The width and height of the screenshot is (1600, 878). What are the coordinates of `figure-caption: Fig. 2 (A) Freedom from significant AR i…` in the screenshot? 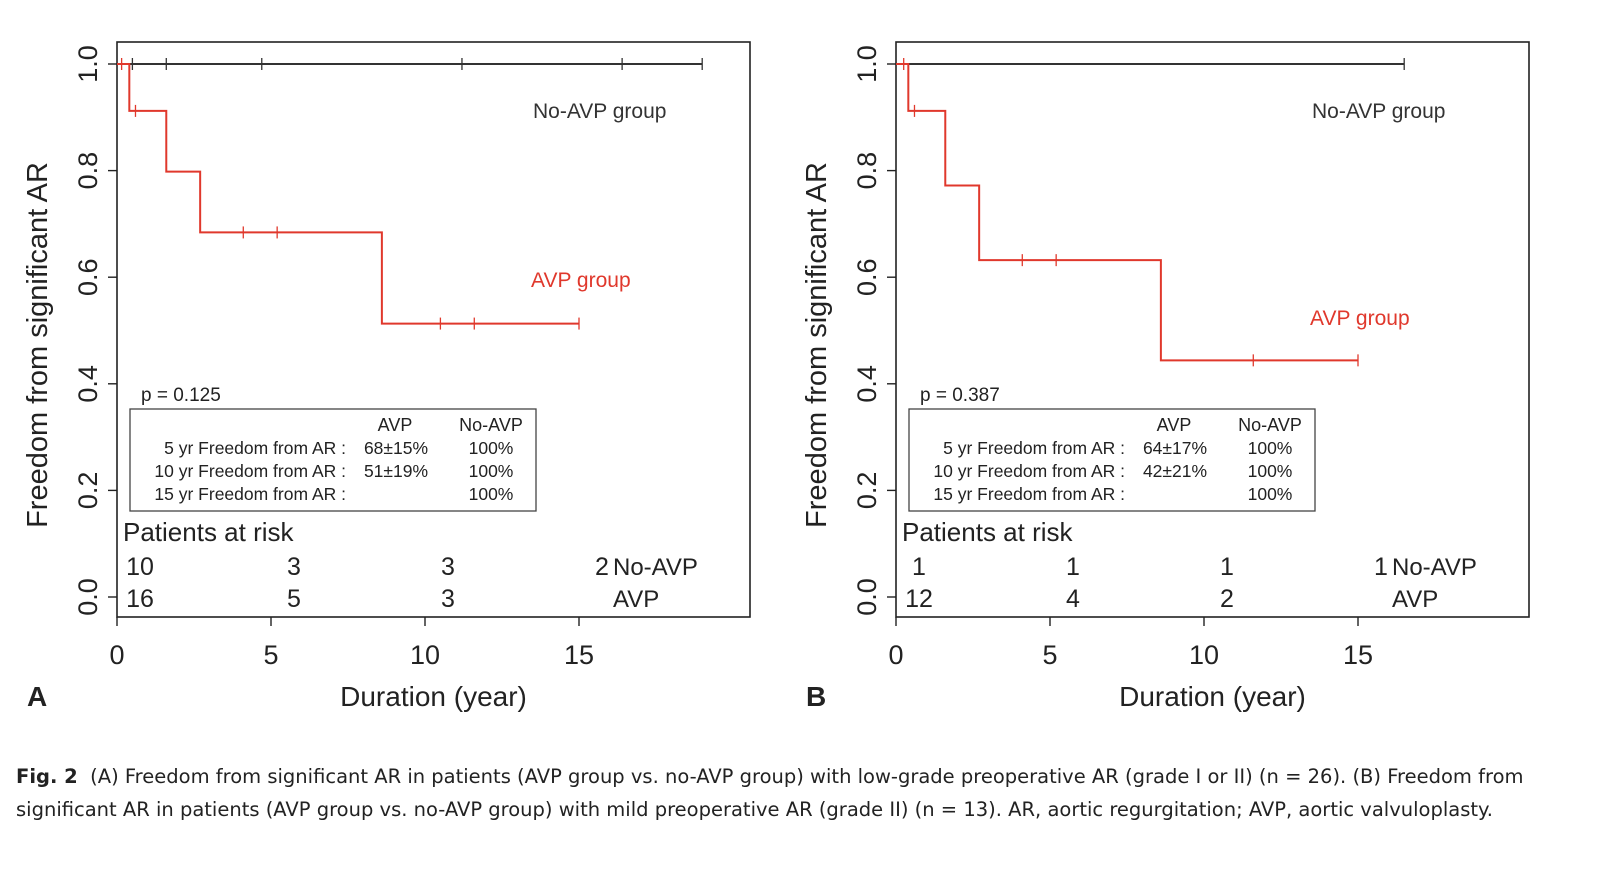 It's located at (801, 793).